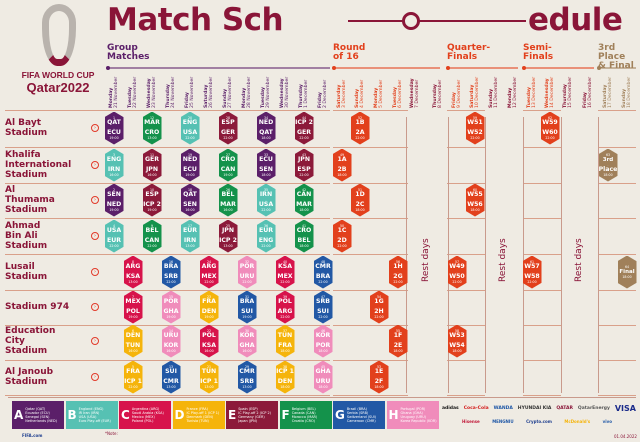 Image resolution: width=640 pixels, height=442 pixels. I want to click on match-badge: 30 KOR · GHA 16:00, so click(247, 341).